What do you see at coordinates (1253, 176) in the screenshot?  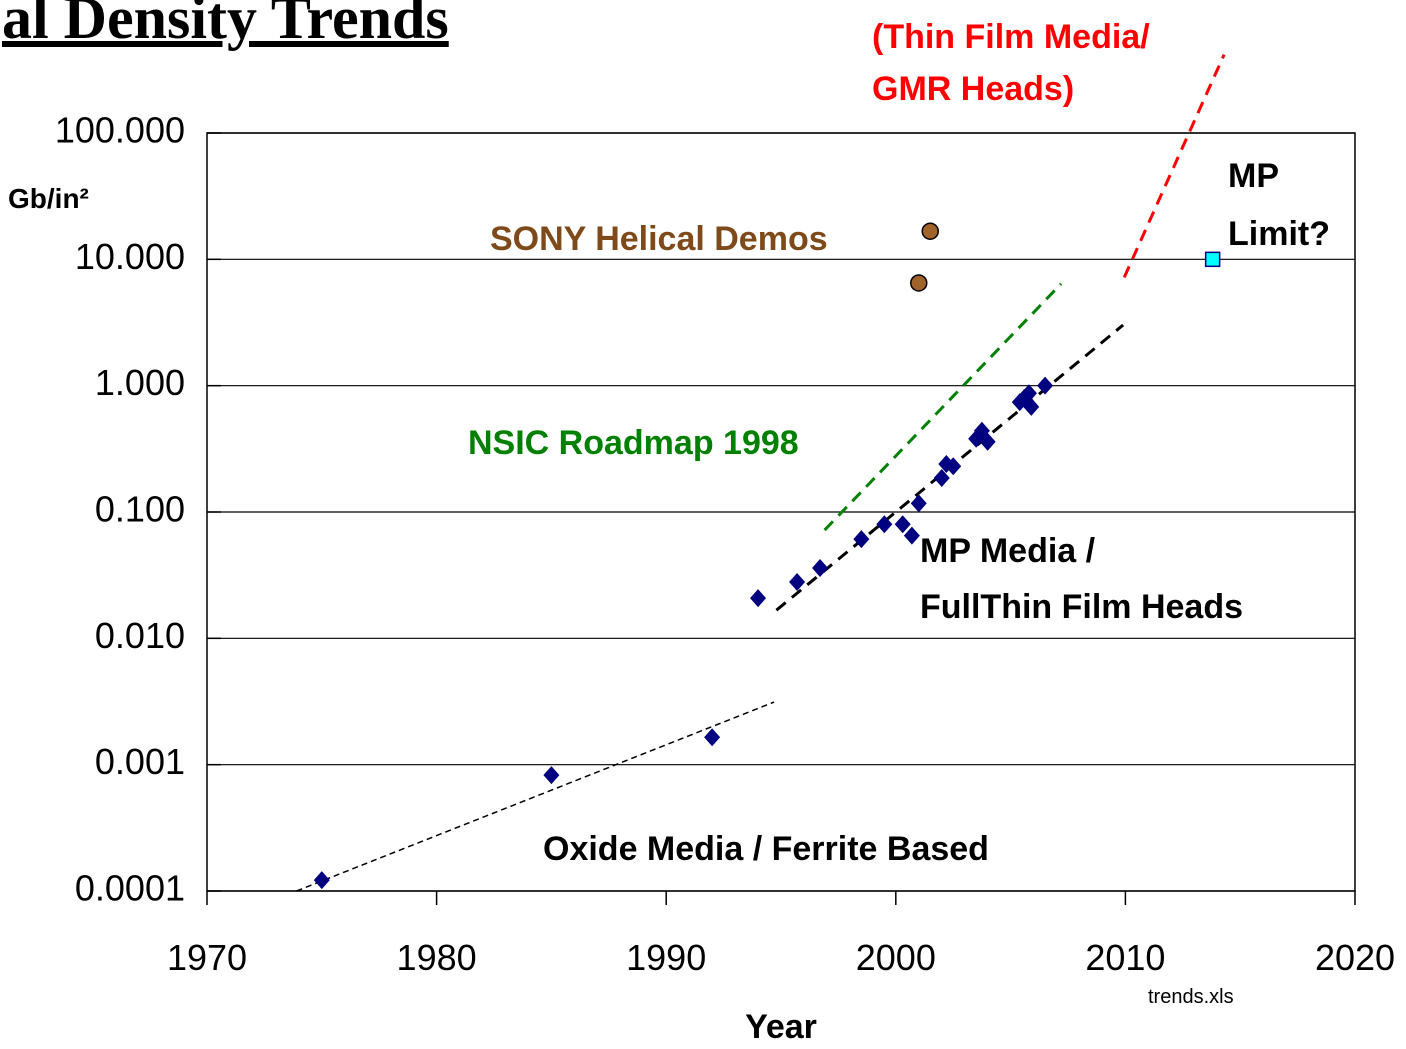 I see `annotation: MP` at bounding box center [1253, 176].